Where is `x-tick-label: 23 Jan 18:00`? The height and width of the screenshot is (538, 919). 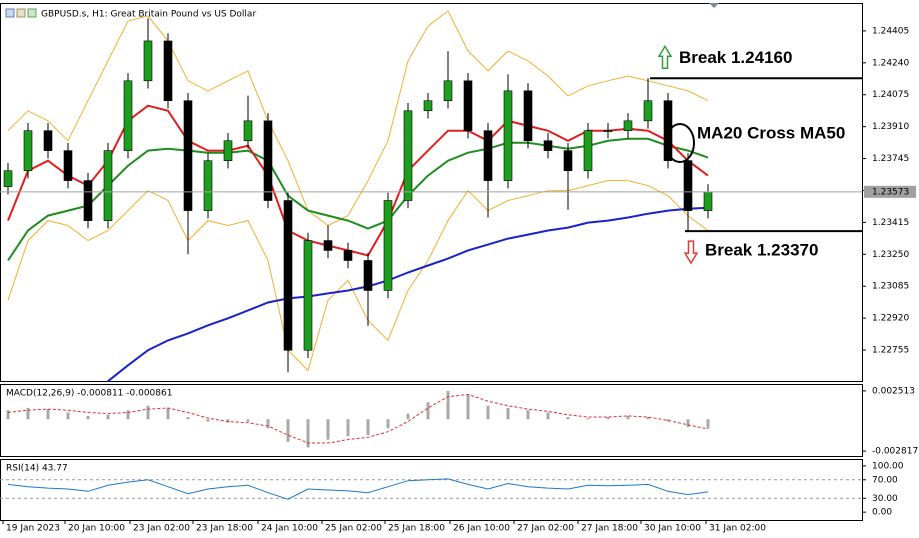 x-tick-label: 23 Jan 18:00 is located at coordinates (224, 529).